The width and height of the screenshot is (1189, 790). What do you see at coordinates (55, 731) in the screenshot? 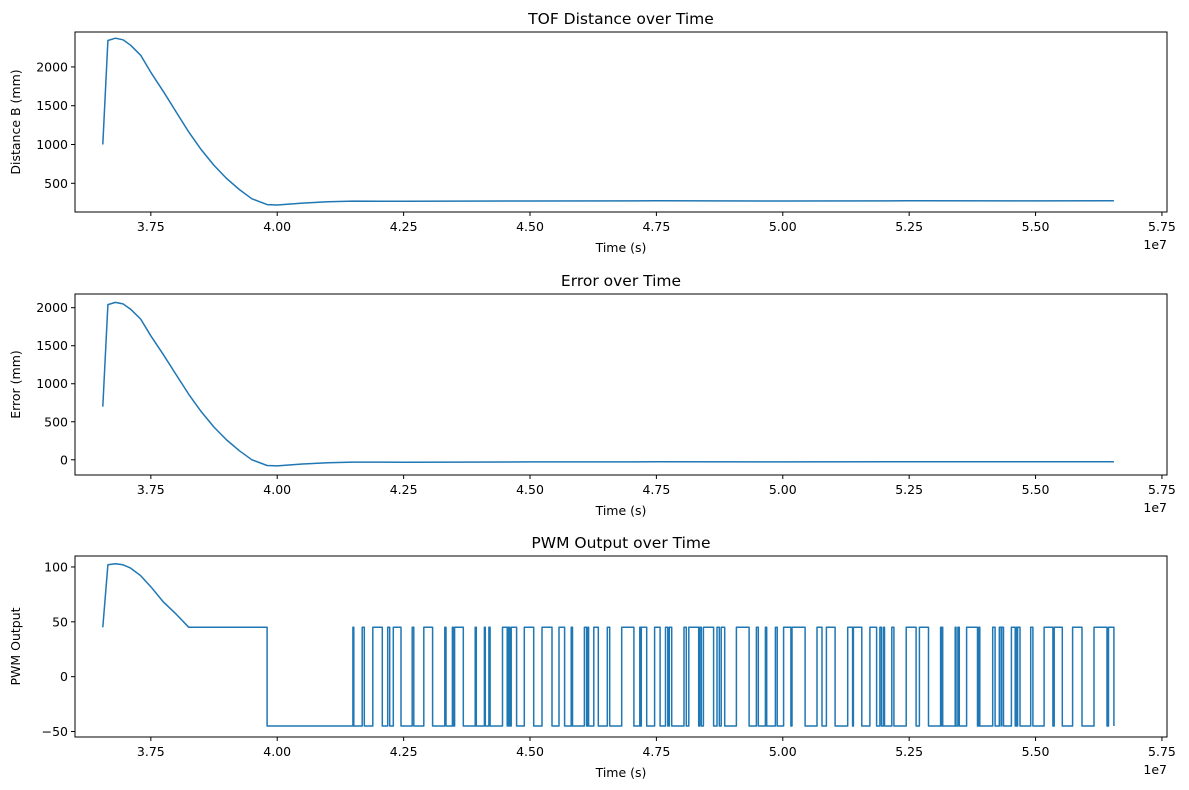
I see `y-tick-label: −50` at bounding box center [55, 731].